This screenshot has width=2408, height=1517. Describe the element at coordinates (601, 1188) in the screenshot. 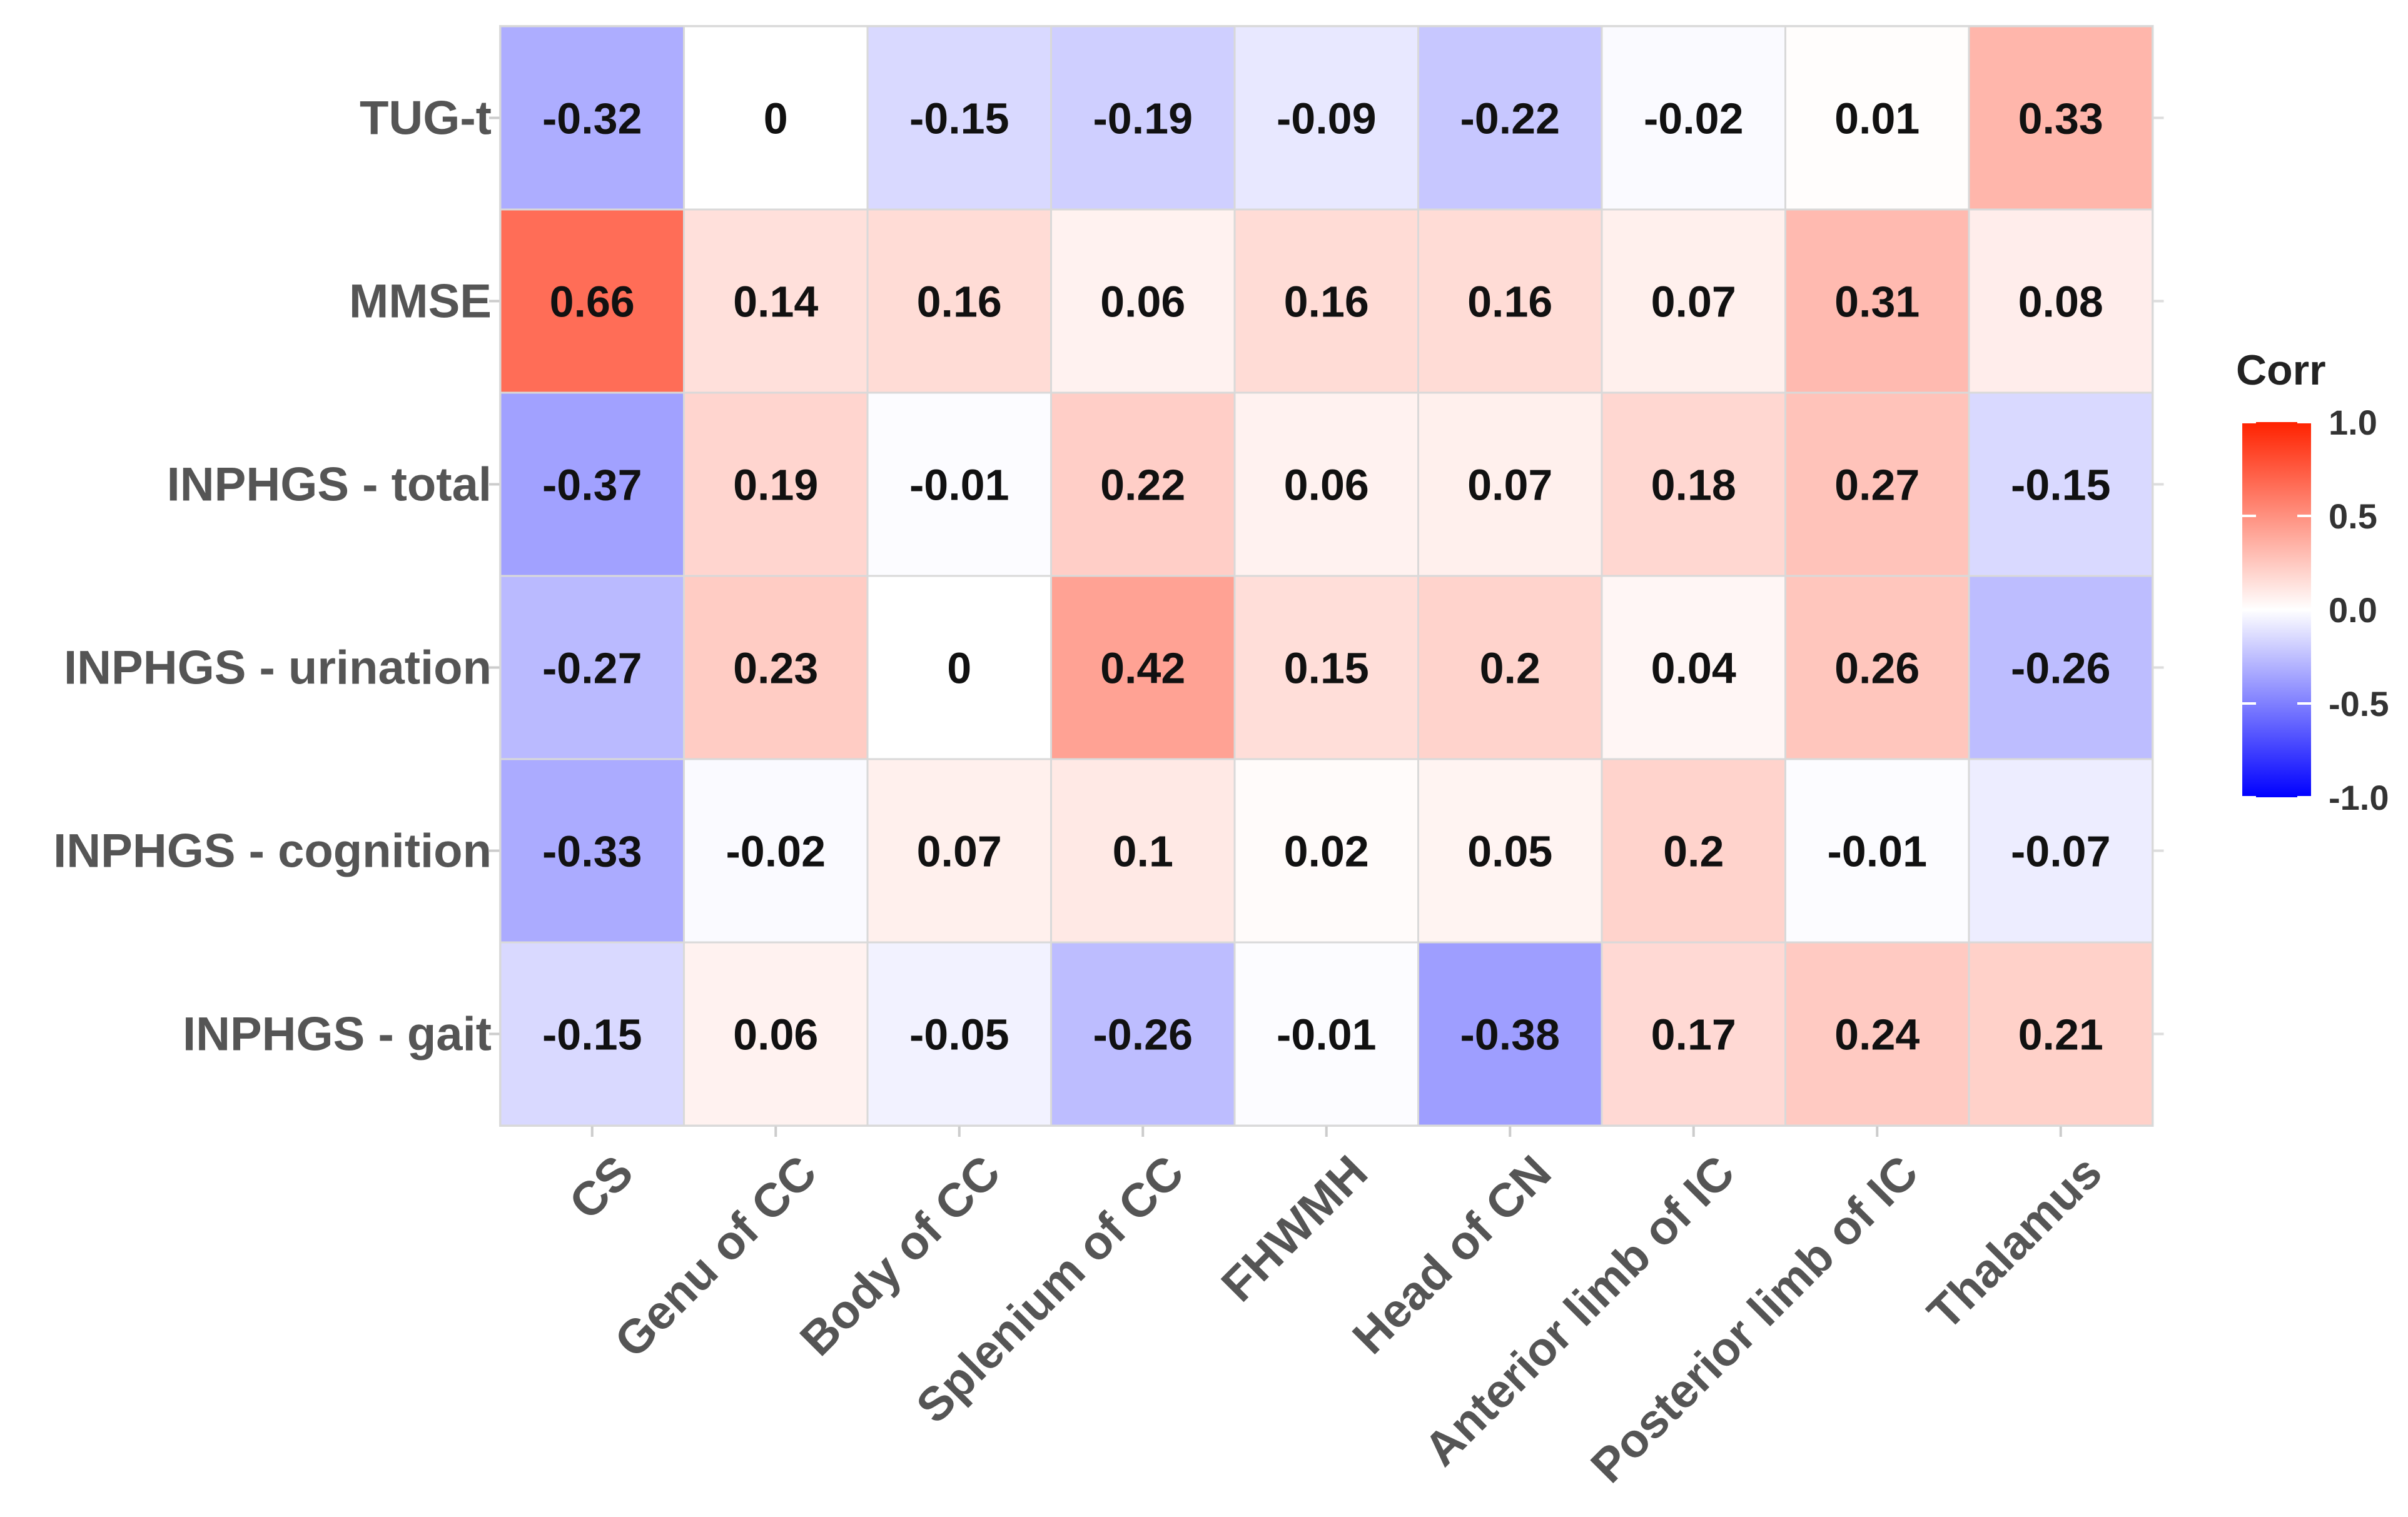

I see `column-label: CS` at that location.